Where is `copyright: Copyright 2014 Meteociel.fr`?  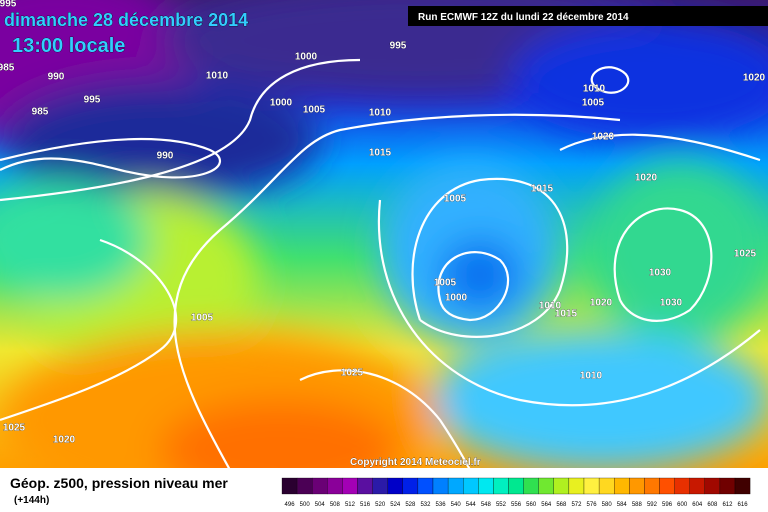 copyright: Copyright 2014 Meteociel.fr is located at coordinates (415, 462).